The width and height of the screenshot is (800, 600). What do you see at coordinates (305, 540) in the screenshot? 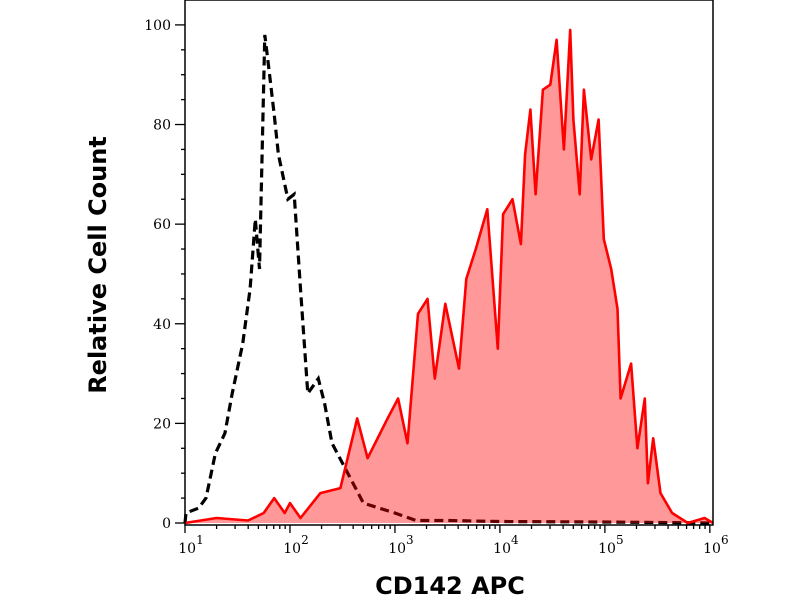
I see `x-tick-exponent: 2` at bounding box center [305, 540].